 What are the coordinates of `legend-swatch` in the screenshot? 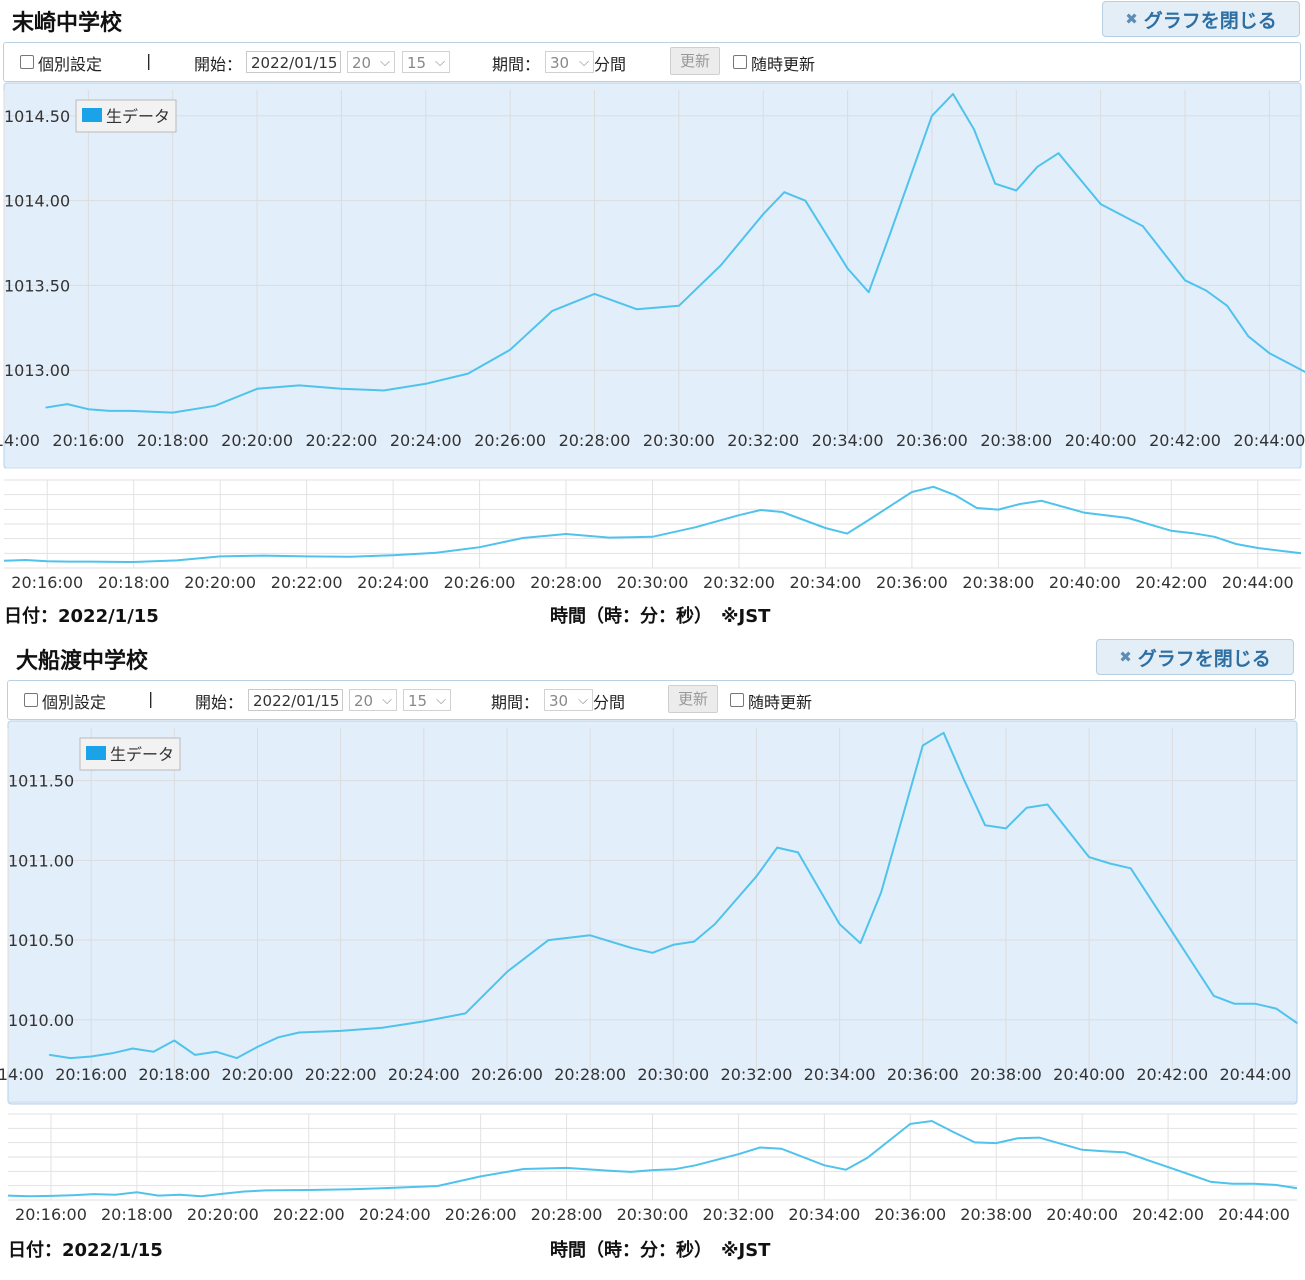 It's located at (92, 115).